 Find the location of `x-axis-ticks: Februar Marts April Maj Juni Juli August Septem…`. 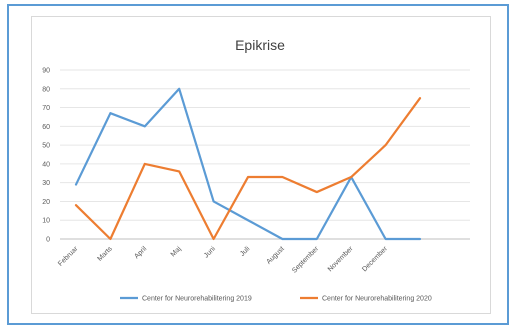

x-axis-ticks: Februar Marts April Maj Juni Juli August Septem… is located at coordinates (223, 260).